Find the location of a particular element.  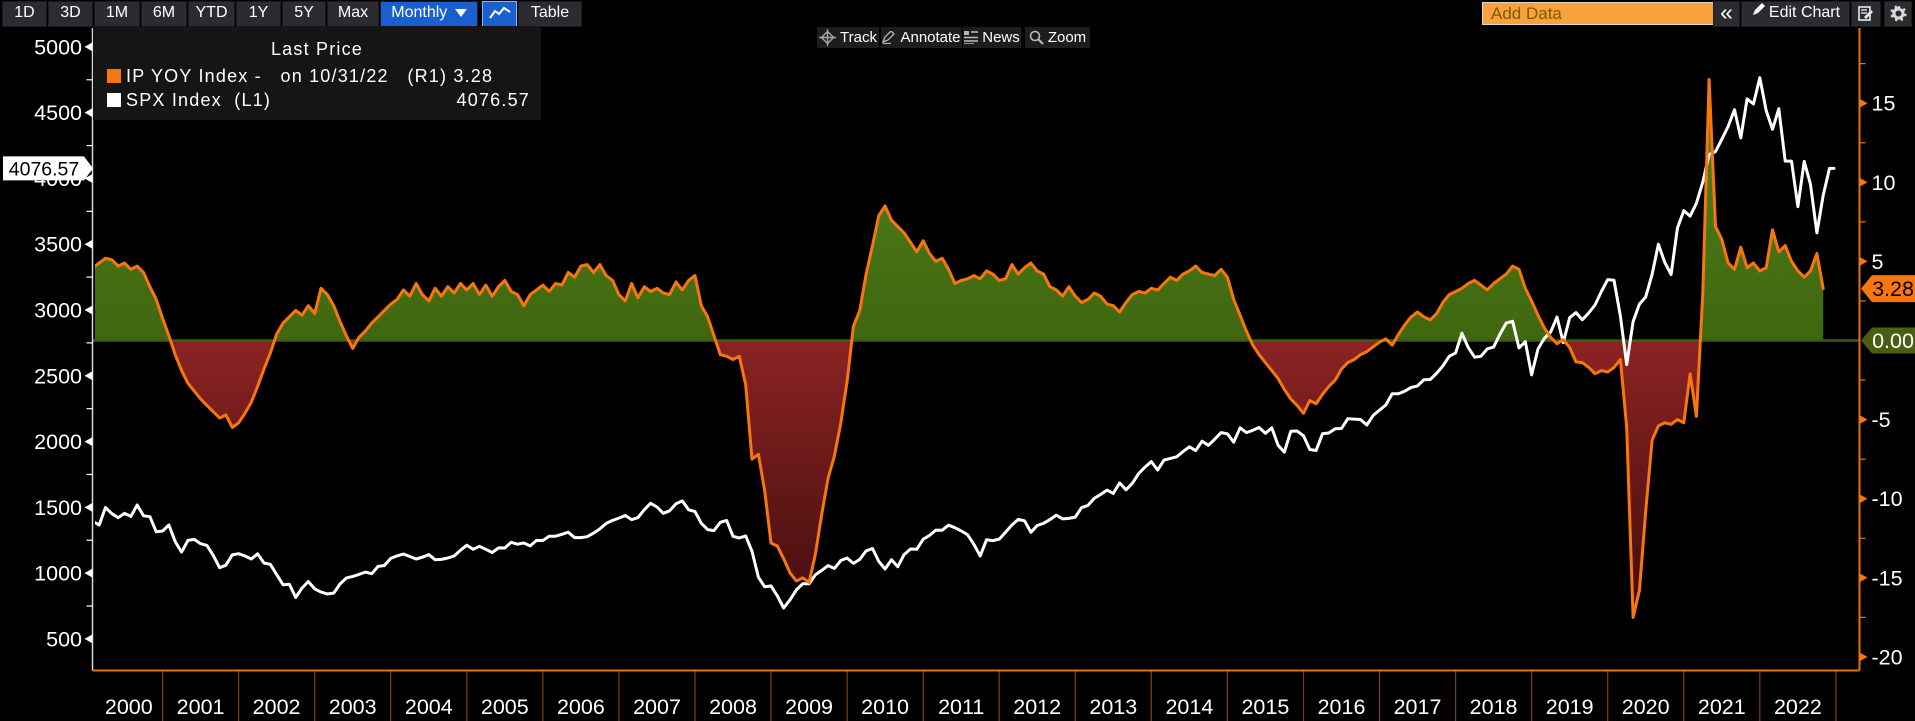

svg-text: 2014 is located at coordinates (1189, 707).